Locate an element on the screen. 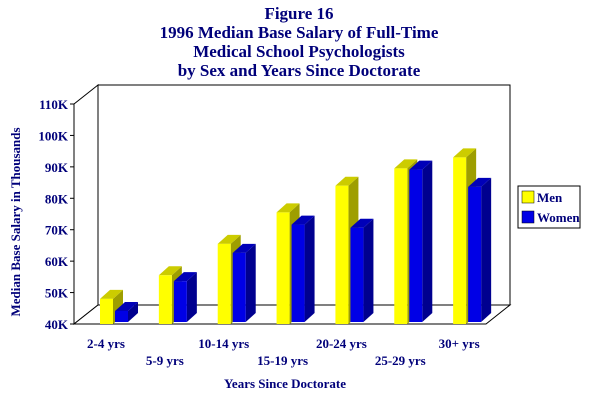 The height and width of the screenshot is (400, 598). x-tick-label: 30+ yrs is located at coordinates (459, 343).